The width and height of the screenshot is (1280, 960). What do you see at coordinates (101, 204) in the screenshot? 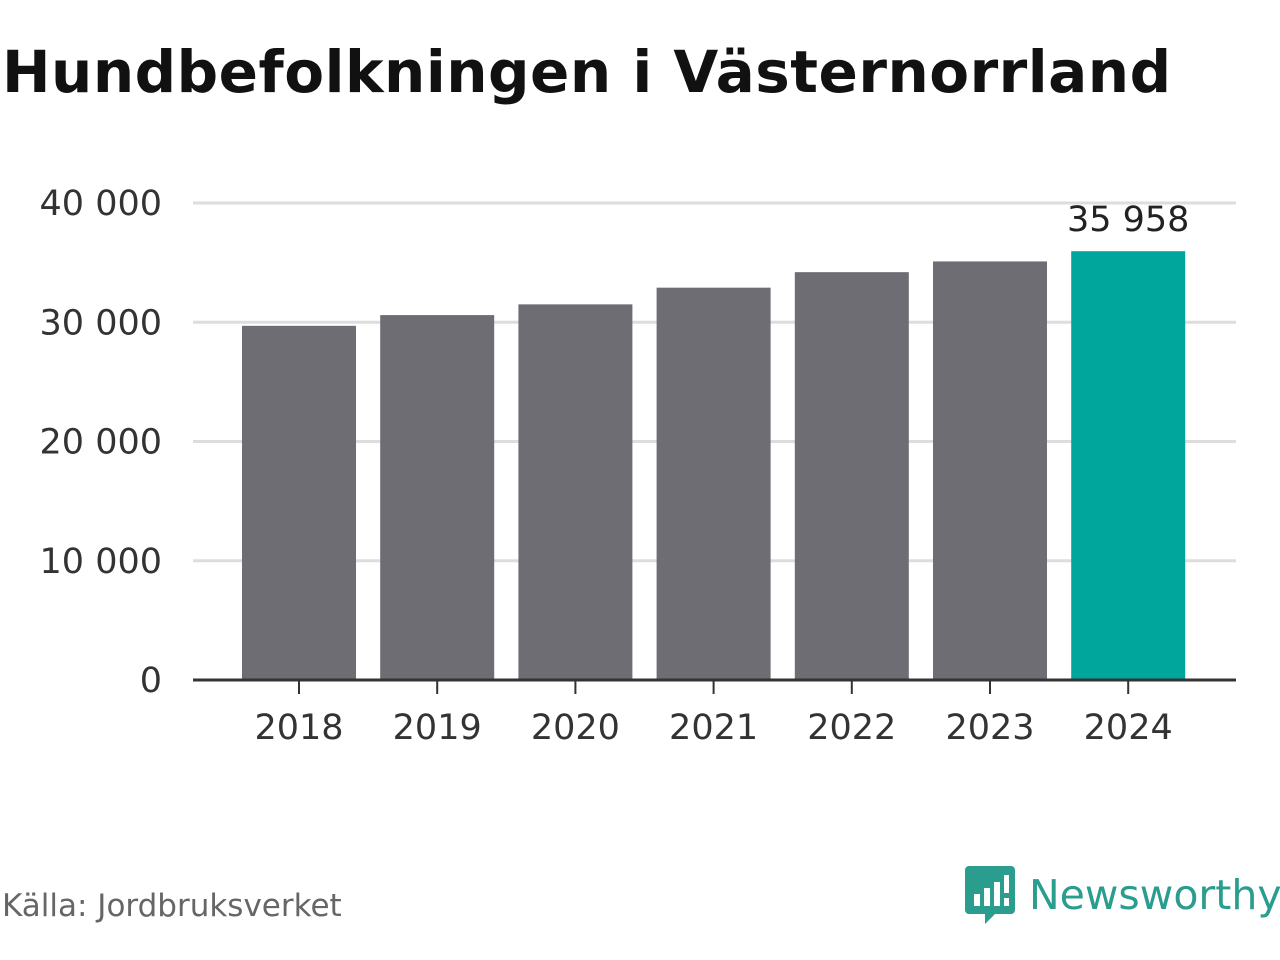
I see `y-tick-label: 40 000` at bounding box center [101, 204].